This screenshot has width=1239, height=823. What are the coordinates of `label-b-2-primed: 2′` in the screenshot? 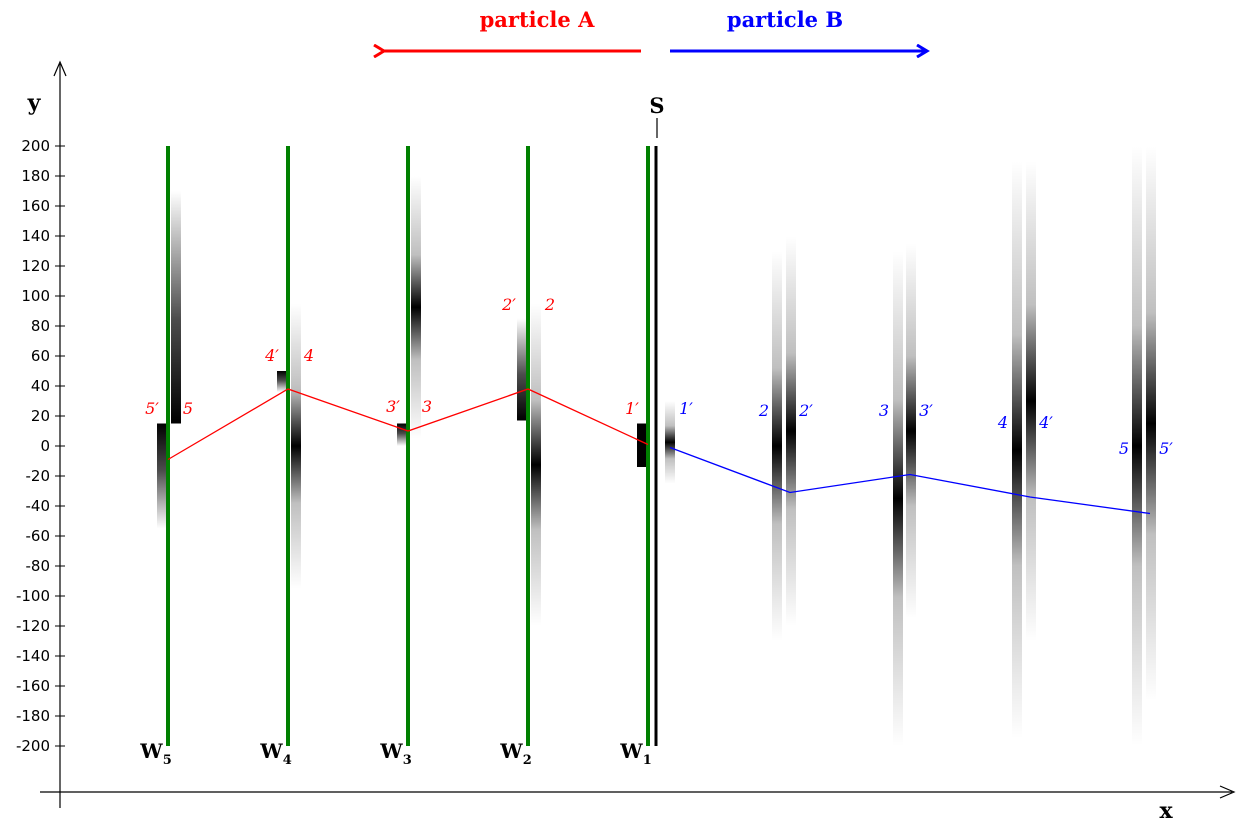 It's located at (805, 410).